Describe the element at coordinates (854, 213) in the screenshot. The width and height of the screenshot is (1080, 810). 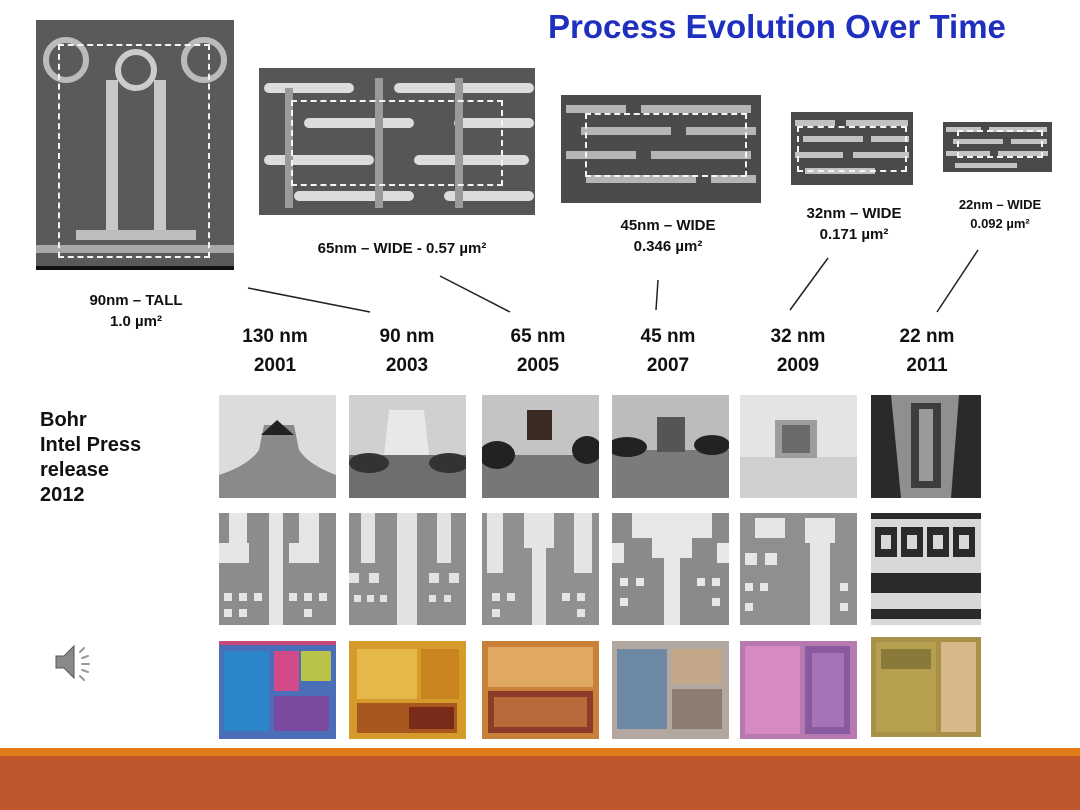
I see `caption-32nm-line1: 32nm – WIDE` at that location.